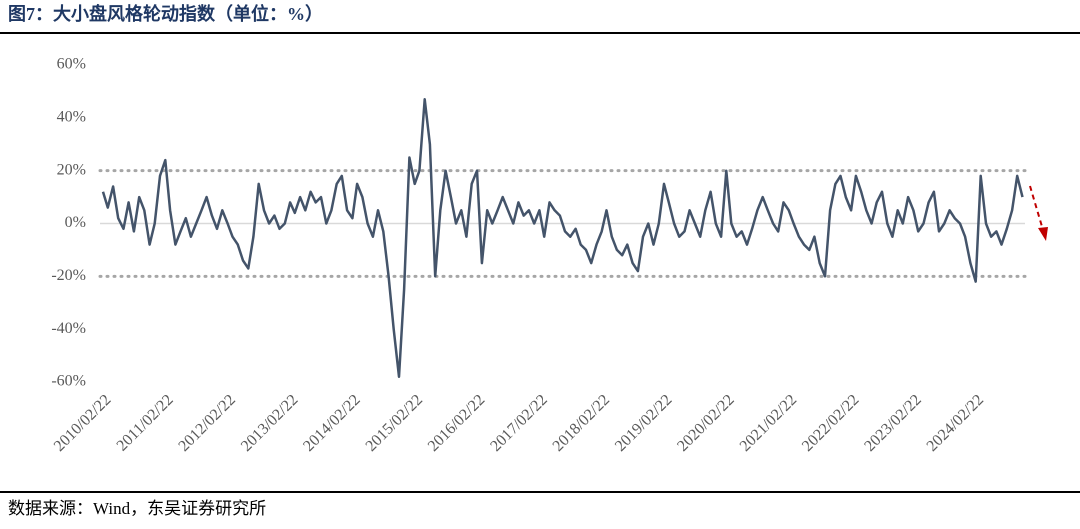  Describe the element at coordinates (68, 328) in the screenshot. I see `y-tick-label: -40%` at that location.